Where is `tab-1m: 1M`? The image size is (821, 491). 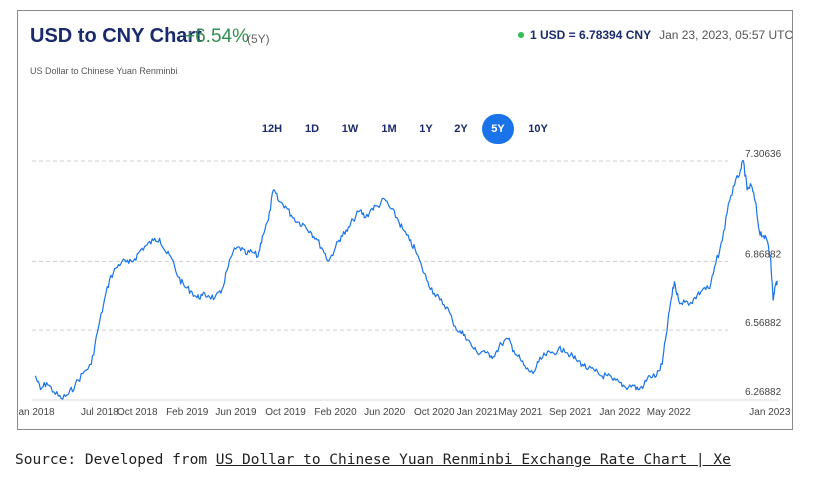 tab-1m: 1M is located at coordinates (389, 129).